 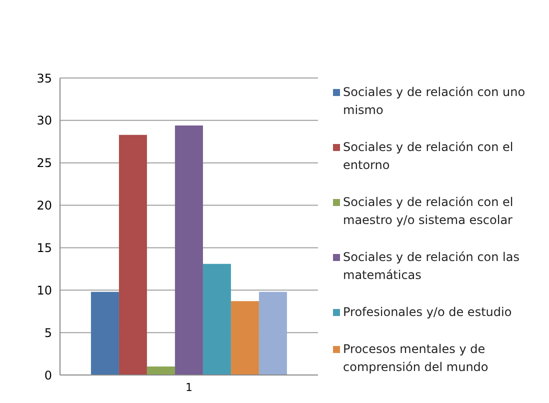 What do you see at coordinates (44, 205) in the screenshot?
I see `y-tick-label: 20` at bounding box center [44, 205].